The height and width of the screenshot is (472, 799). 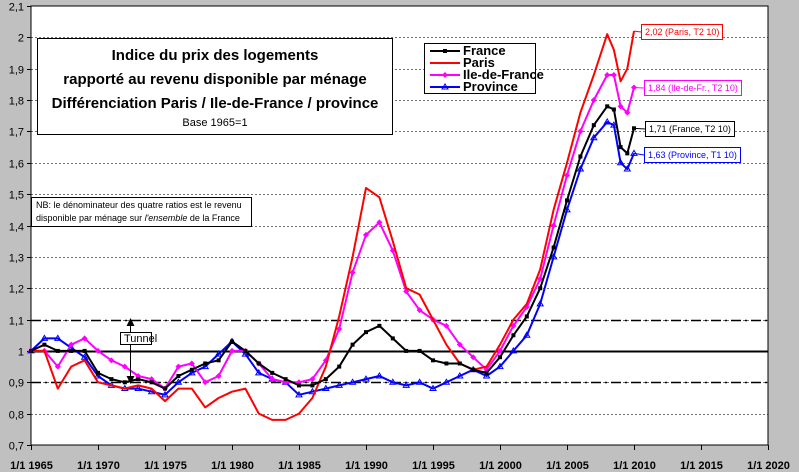 I want to click on y-tick-label: 1,4, so click(x=16, y=228).